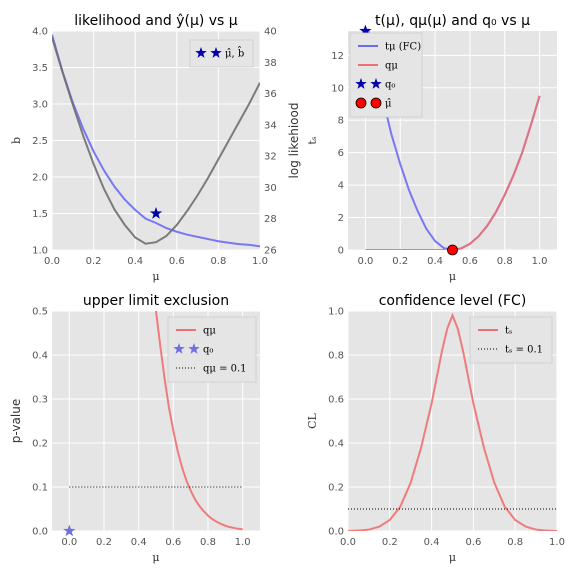 This screenshot has width=576, height=576. Describe the element at coordinates (209, 331) in the screenshot. I see `legend-label: qμ` at that location.